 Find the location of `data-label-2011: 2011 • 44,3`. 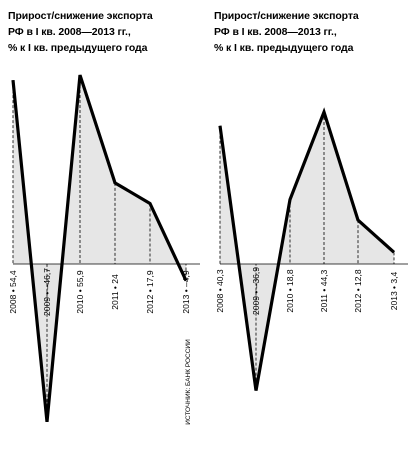

data-label-2011: 2011 • 44,3 is located at coordinates (324, 290).